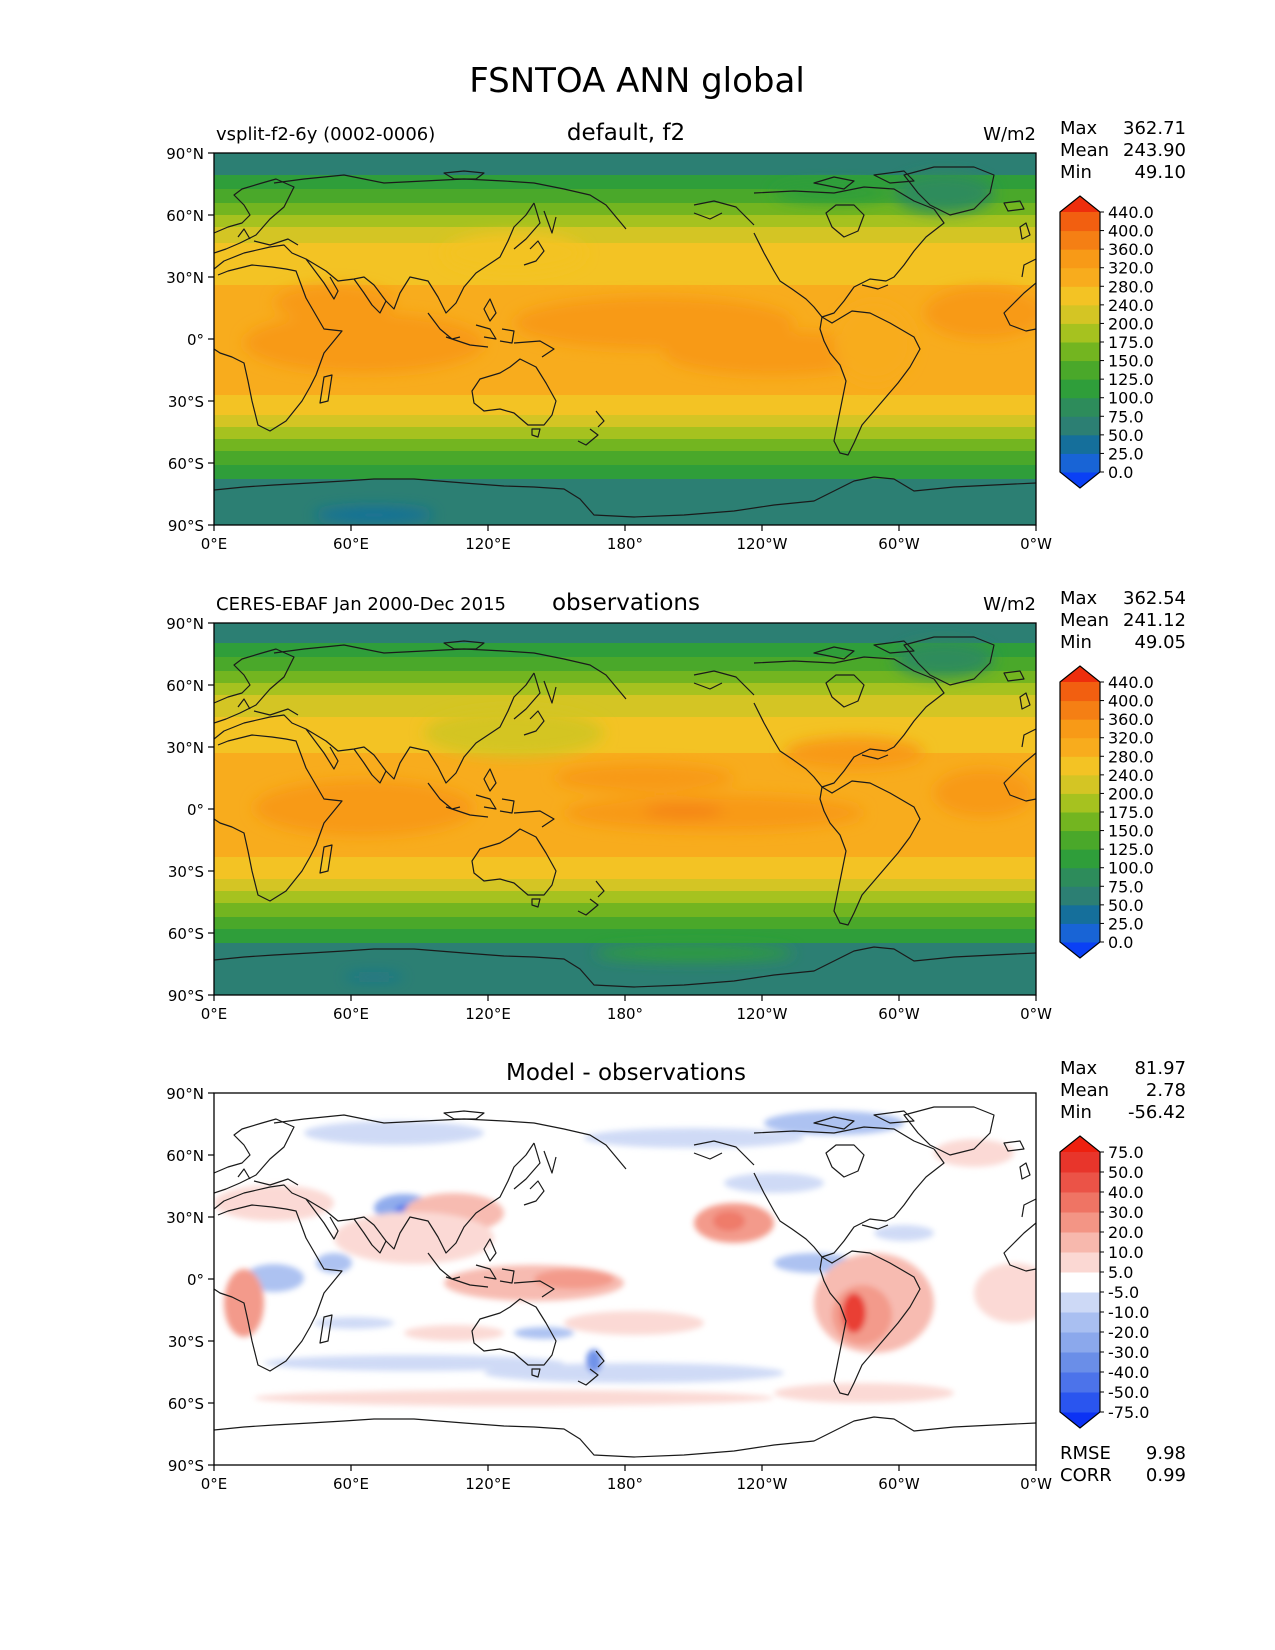 The height and width of the screenshot is (1650, 1275). What do you see at coordinates (1128, 1332) in the screenshot?
I see `colorbar-tick-label: -20.0` at bounding box center [1128, 1332].